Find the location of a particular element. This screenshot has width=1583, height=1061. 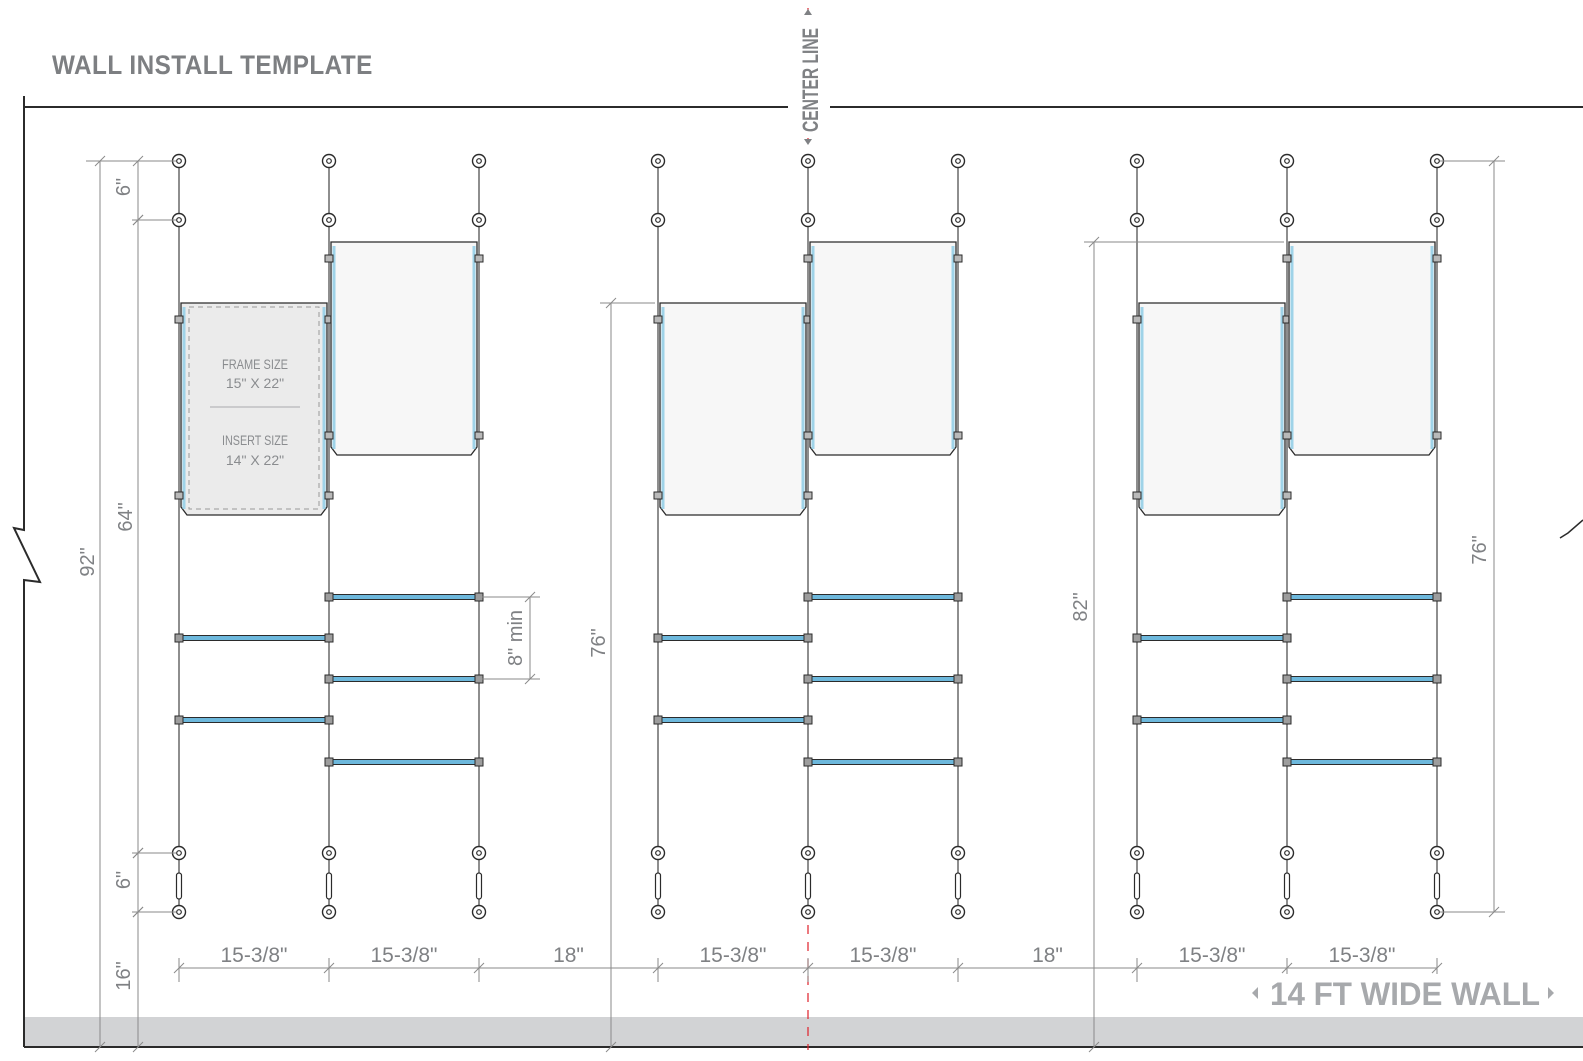

dim-floor-spacing is located at coordinates (138, 979).